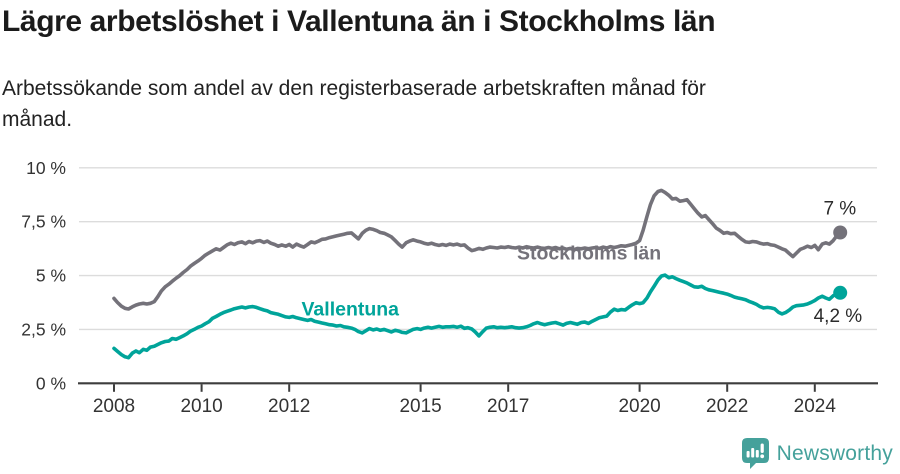  I want to click on x-axis-tick-label: 2020, so click(639, 406).